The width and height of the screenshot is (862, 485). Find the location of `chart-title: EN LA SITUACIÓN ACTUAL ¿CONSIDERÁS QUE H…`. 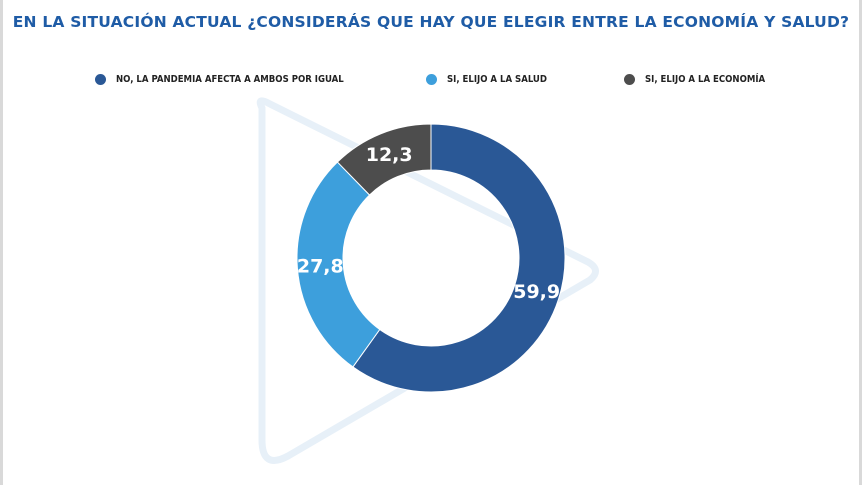

chart-title: EN LA SITUACIÓN ACTUAL ¿CONSIDERÁS QUE H… is located at coordinates (431, 22).